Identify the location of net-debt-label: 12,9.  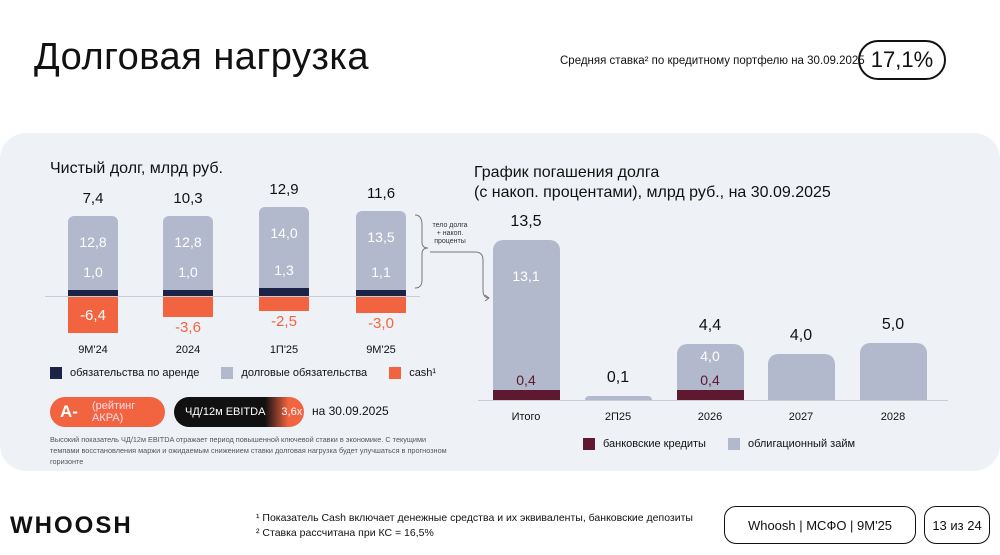
(284, 190).